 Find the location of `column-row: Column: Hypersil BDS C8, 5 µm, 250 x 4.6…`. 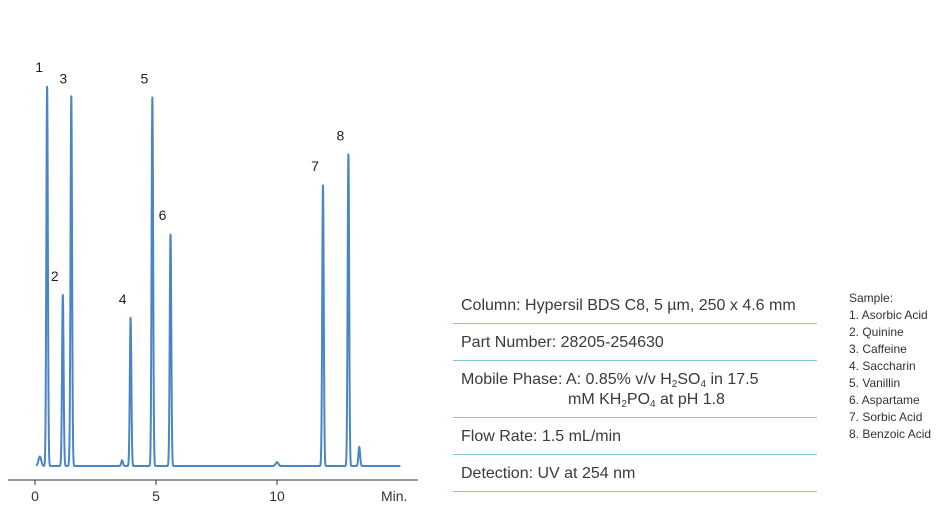

column-row: Column: Hypersil BDS C8, 5 µm, 250 x 4.6… is located at coordinates (635, 305).